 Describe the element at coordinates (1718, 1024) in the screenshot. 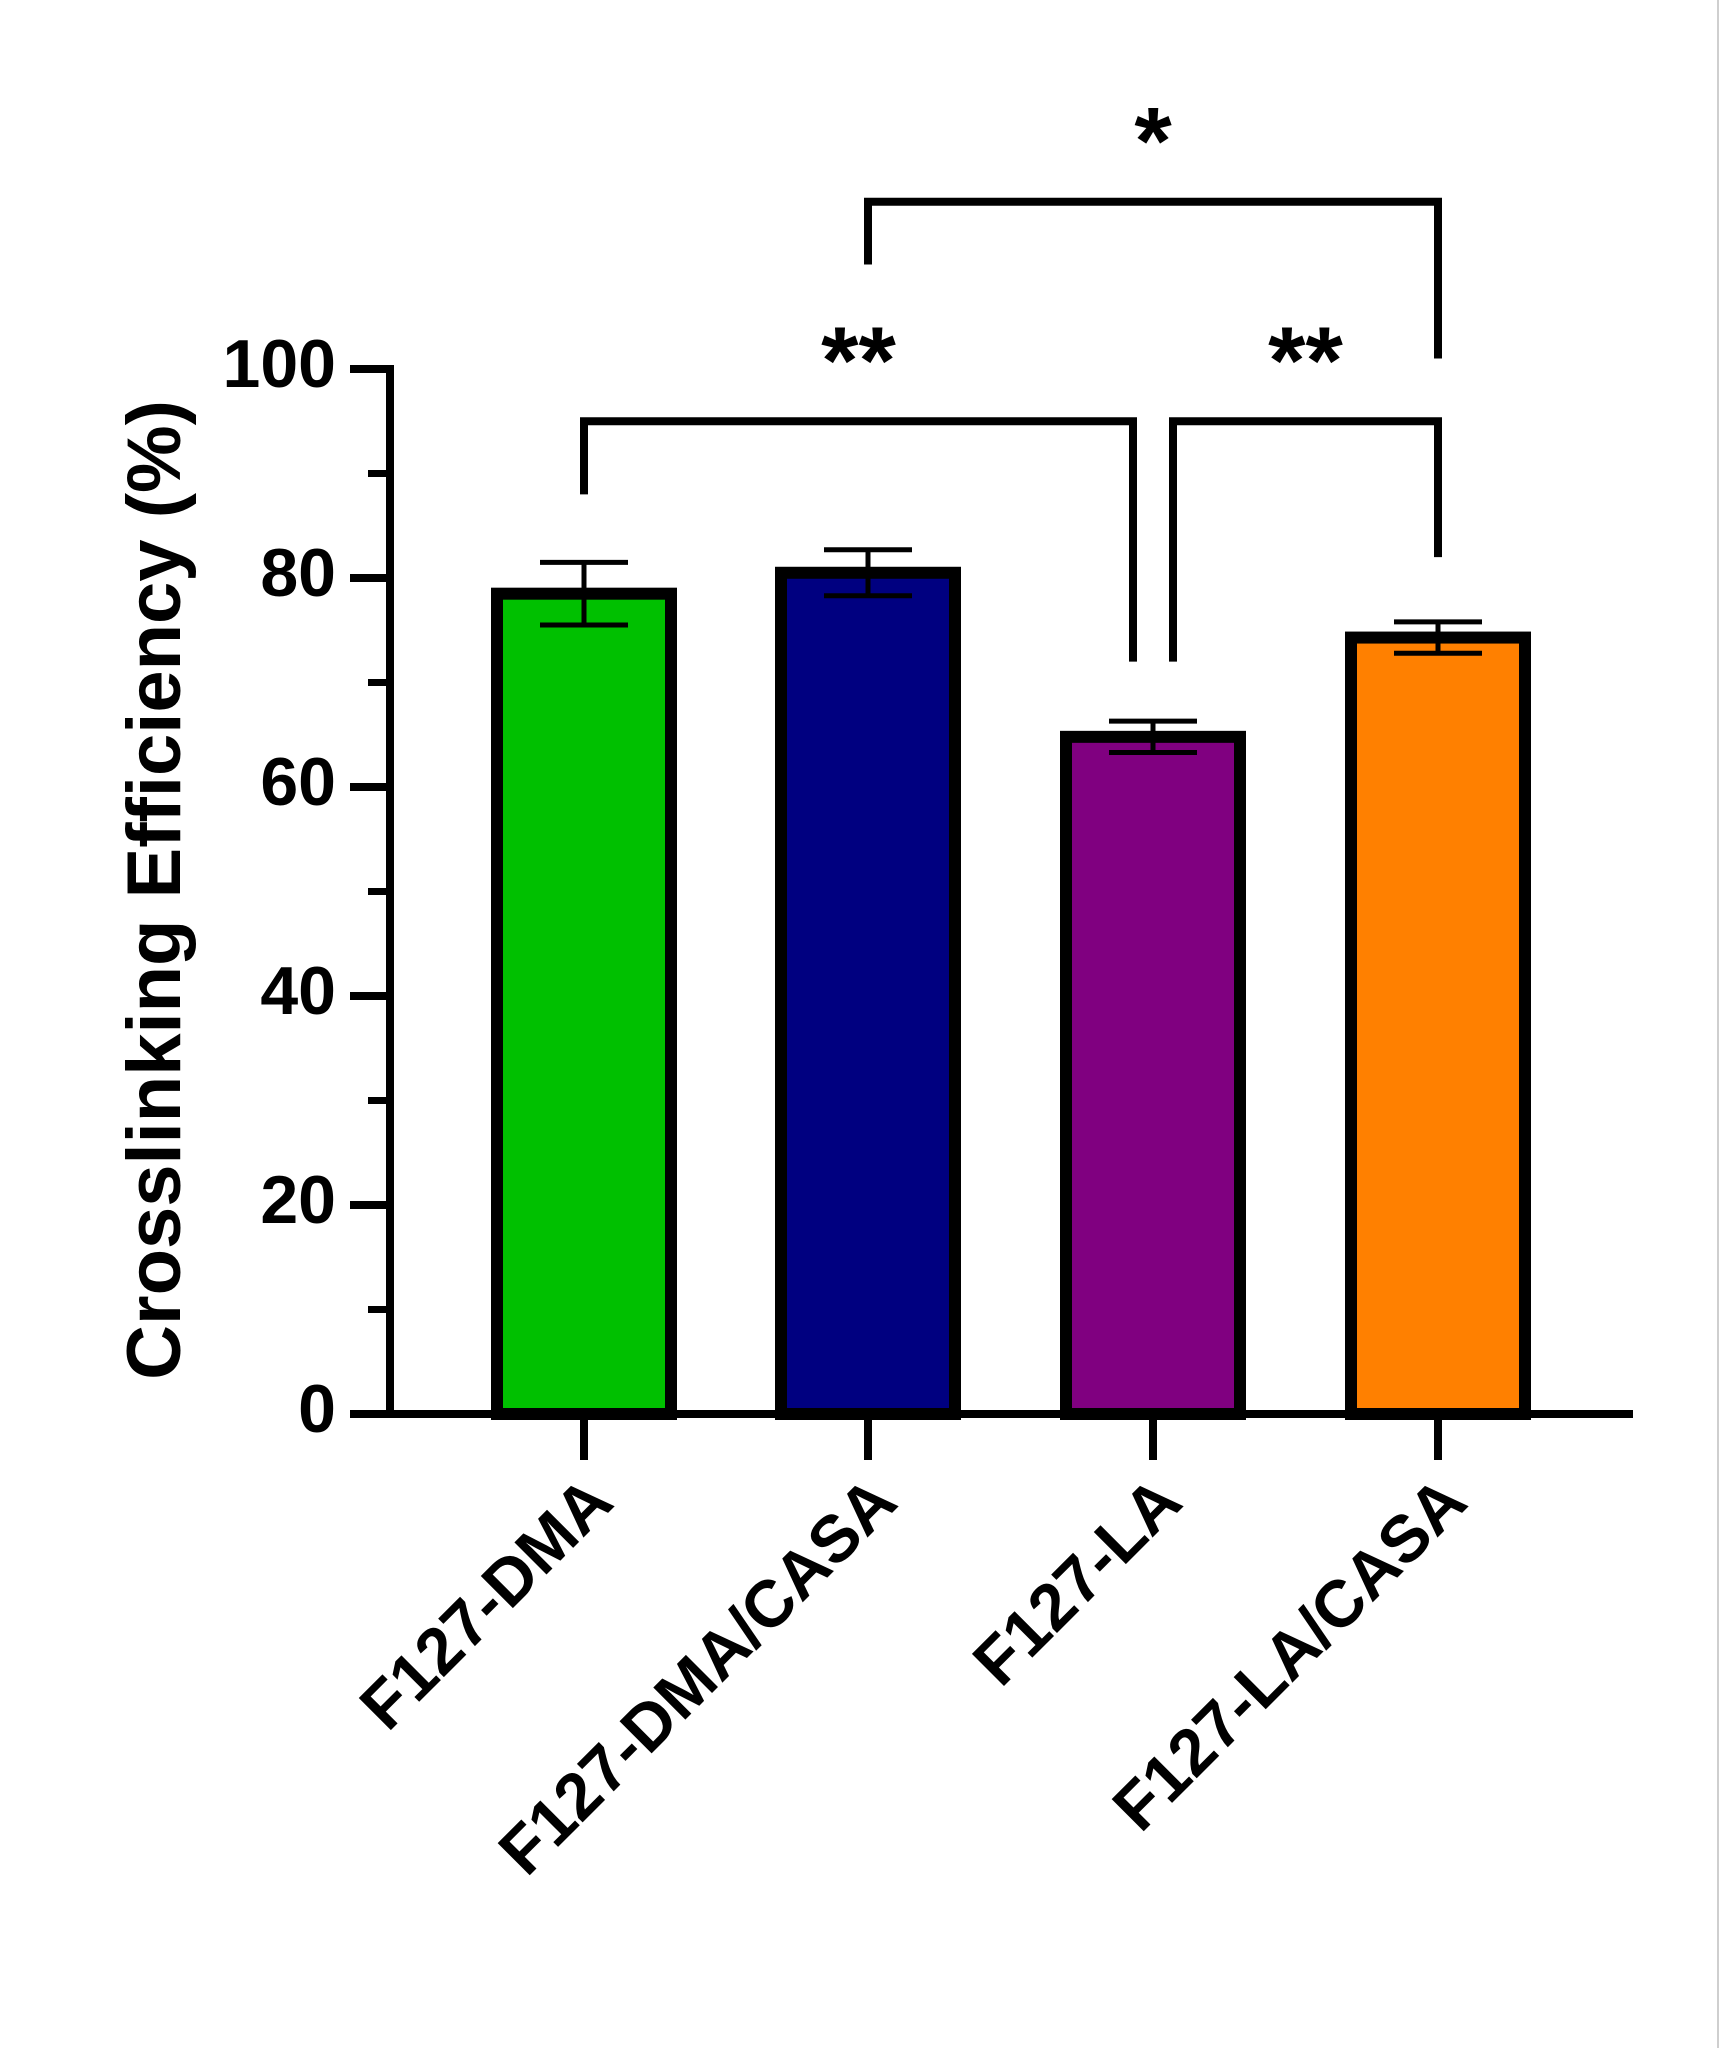

I see `right-edge-line` at that location.